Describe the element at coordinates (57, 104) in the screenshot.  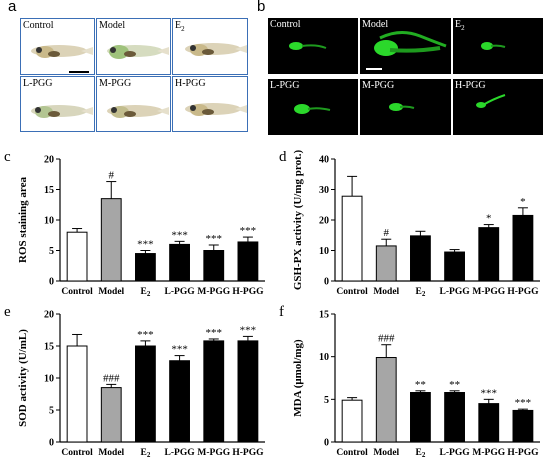
I see `brightfield-l-pgg: L-PGG` at that location.